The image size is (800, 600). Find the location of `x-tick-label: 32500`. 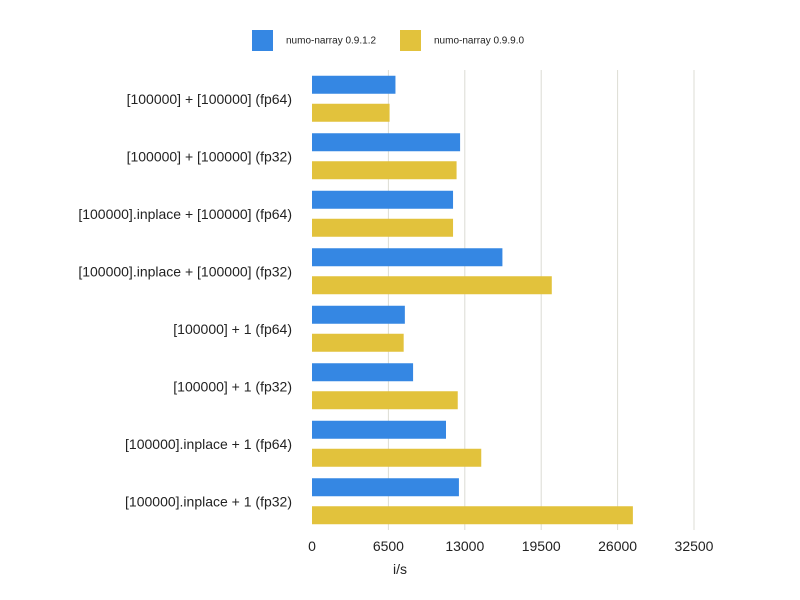

x-tick-label: 32500 is located at coordinates (694, 546).